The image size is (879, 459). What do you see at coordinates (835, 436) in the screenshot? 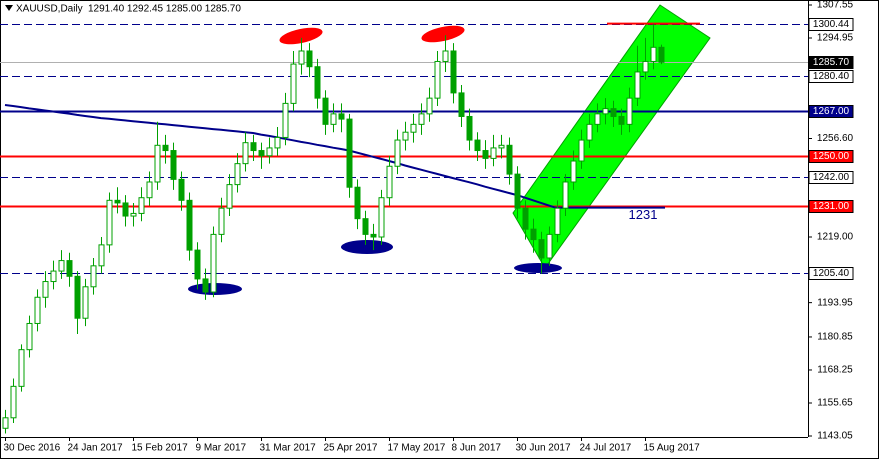
I see `y-tick-label: 1143.05` at bounding box center [835, 436].